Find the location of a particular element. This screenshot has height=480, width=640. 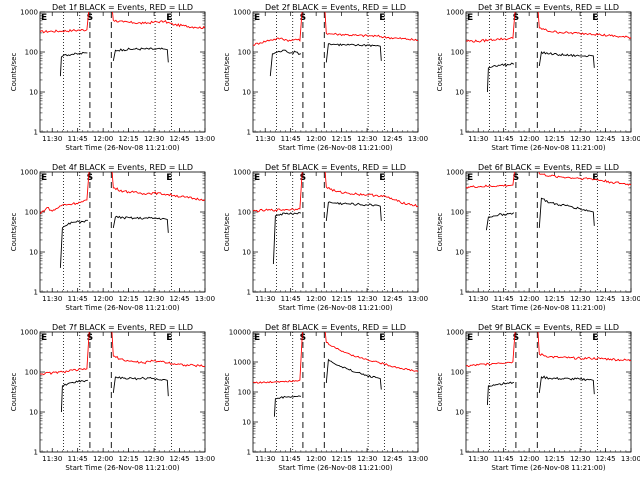

panel-title: Det 1f BLACK = Events, RED = LLD is located at coordinates (122, 7).